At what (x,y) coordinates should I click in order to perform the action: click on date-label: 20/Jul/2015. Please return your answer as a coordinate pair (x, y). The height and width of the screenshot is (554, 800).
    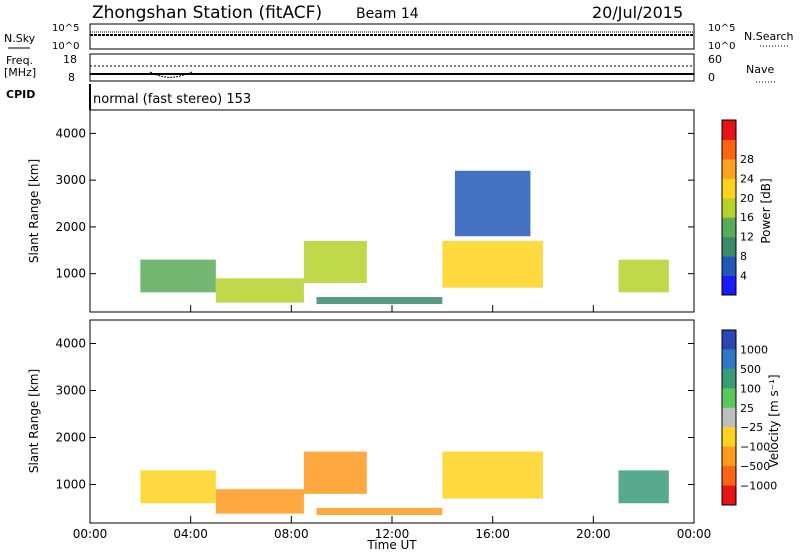
    Looking at the image, I should click on (637, 12).